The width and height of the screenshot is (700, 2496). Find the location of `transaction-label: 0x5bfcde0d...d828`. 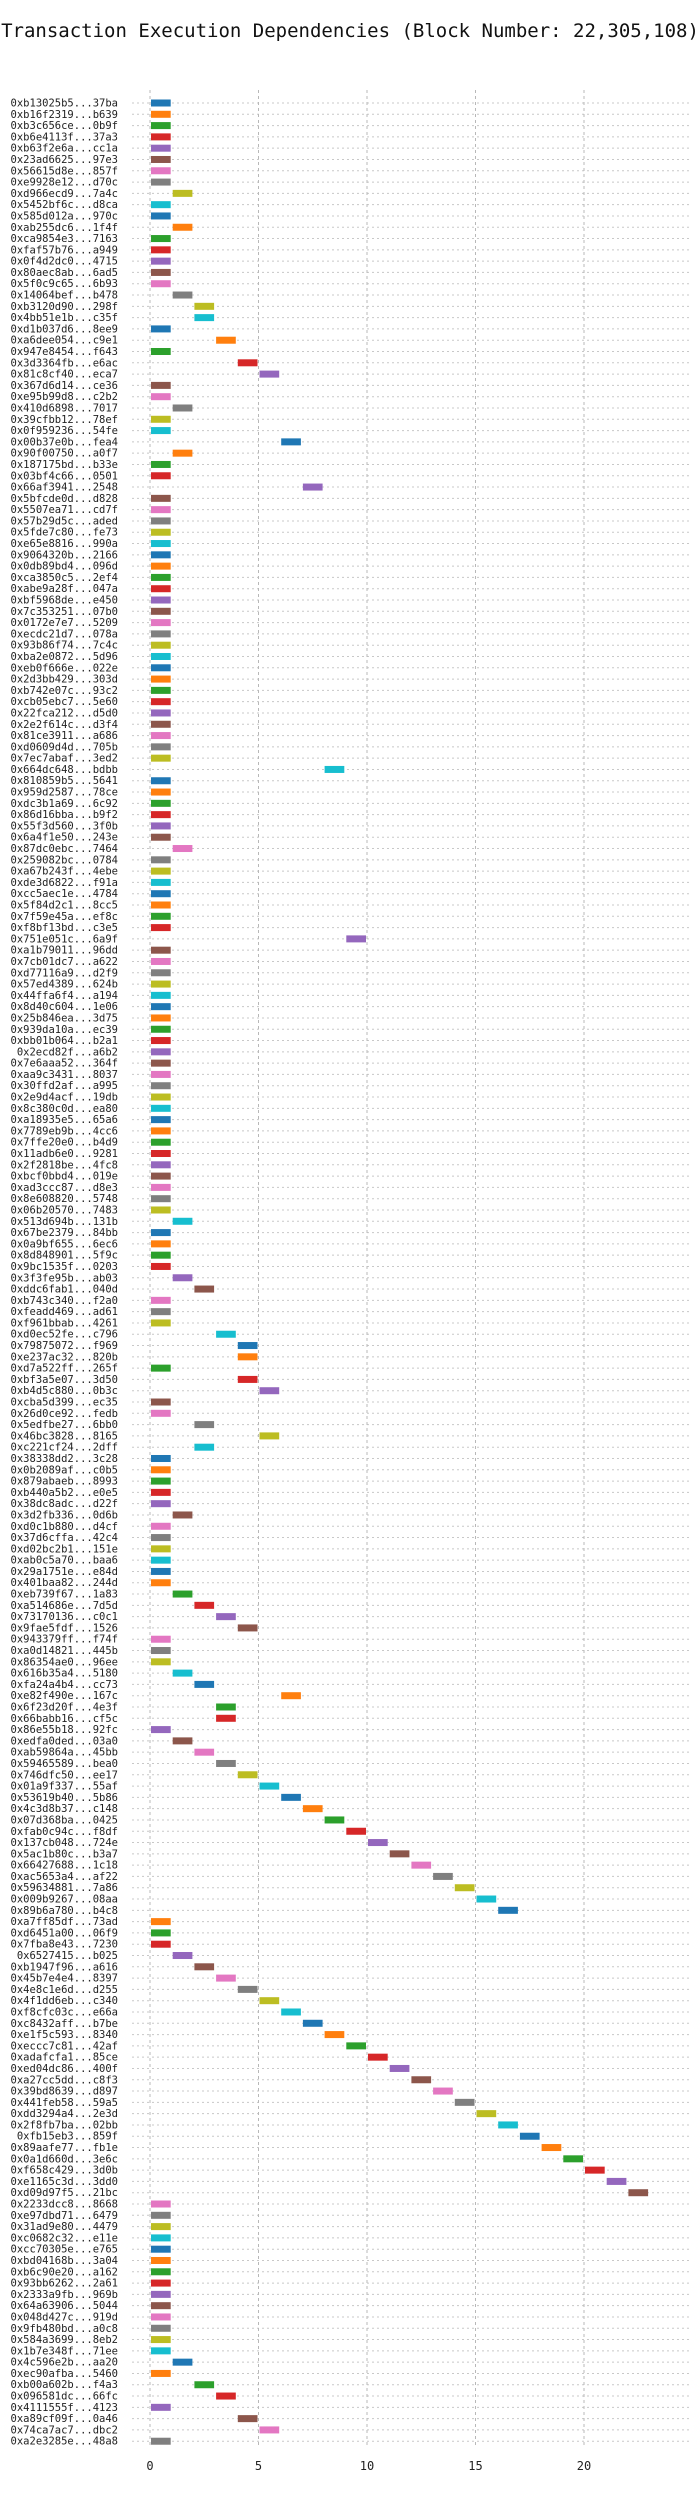

transaction-label: 0x5bfcde0d...d828 is located at coordinates (64, 499).